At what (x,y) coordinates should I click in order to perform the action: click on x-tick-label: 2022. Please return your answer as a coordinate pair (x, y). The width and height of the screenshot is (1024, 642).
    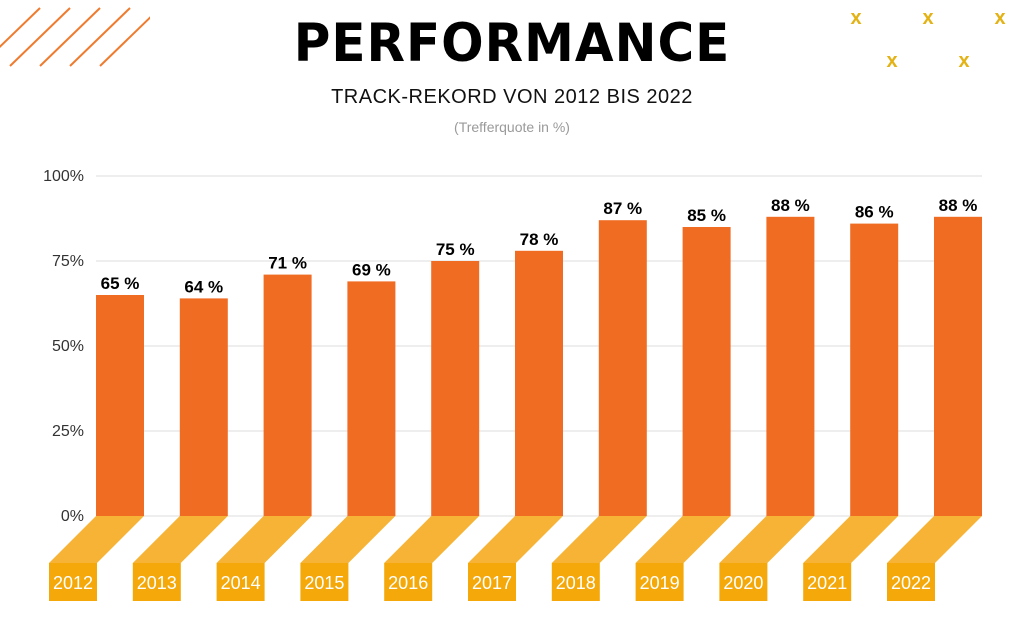
    Looking at the image, I should click on (911, 583).